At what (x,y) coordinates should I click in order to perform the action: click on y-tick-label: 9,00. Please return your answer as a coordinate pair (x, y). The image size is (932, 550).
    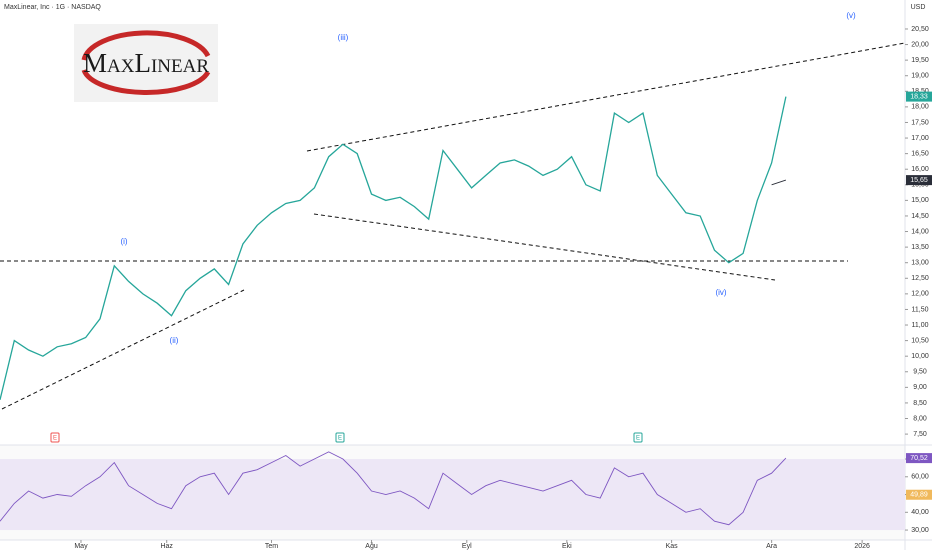
    Looking at the image, I should click on (920, 387).